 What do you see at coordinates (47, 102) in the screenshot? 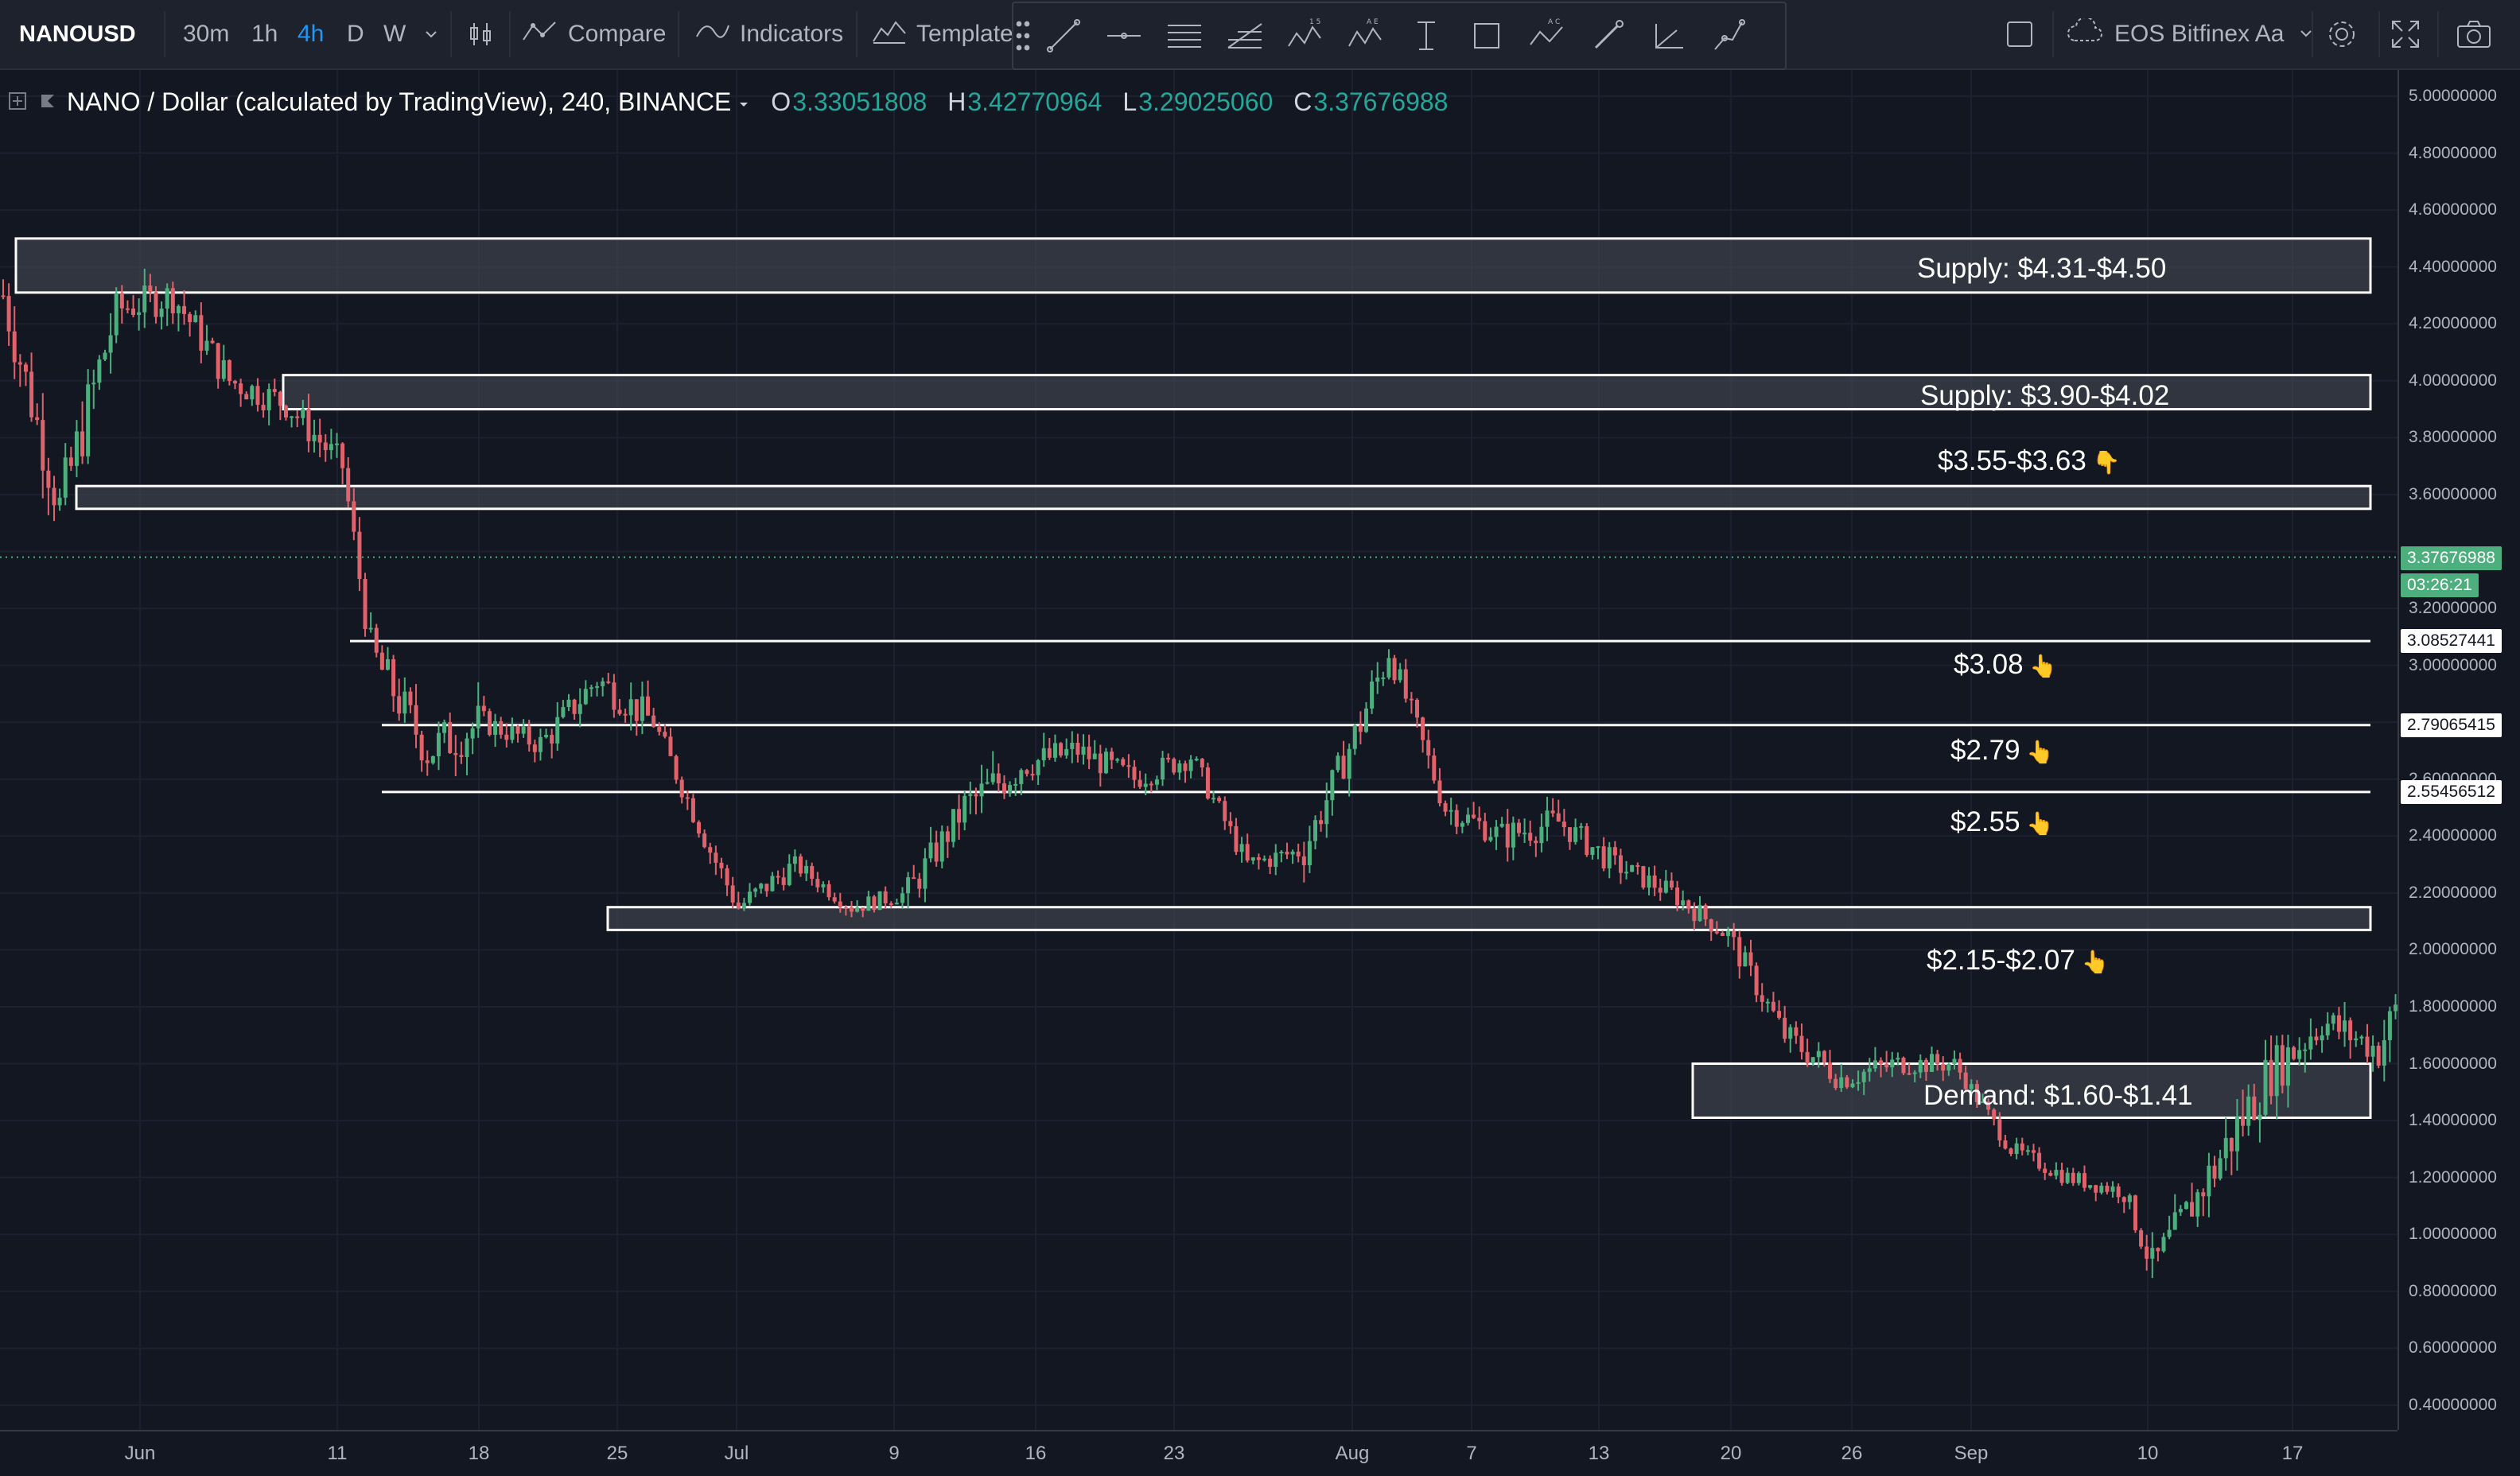
I see `collapse-flag-icon` at bounding box center [47, 102].